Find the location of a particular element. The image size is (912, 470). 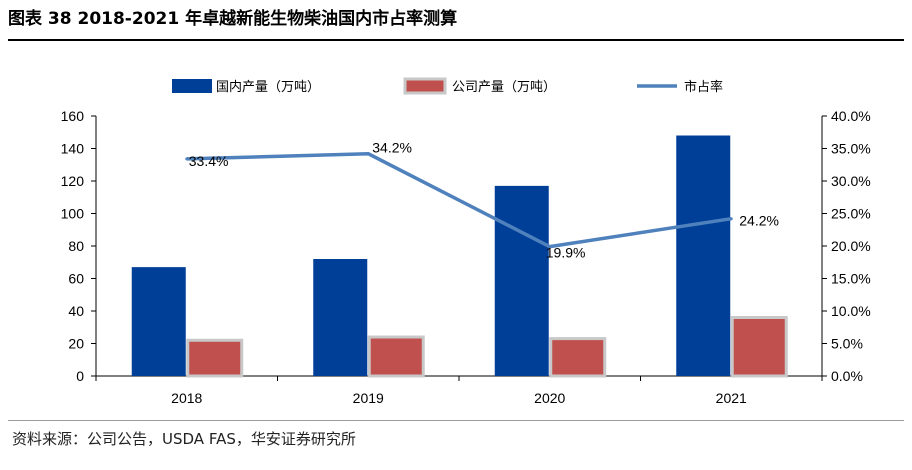

share-data-label: 34.2% is located at coordinates (392, 148).